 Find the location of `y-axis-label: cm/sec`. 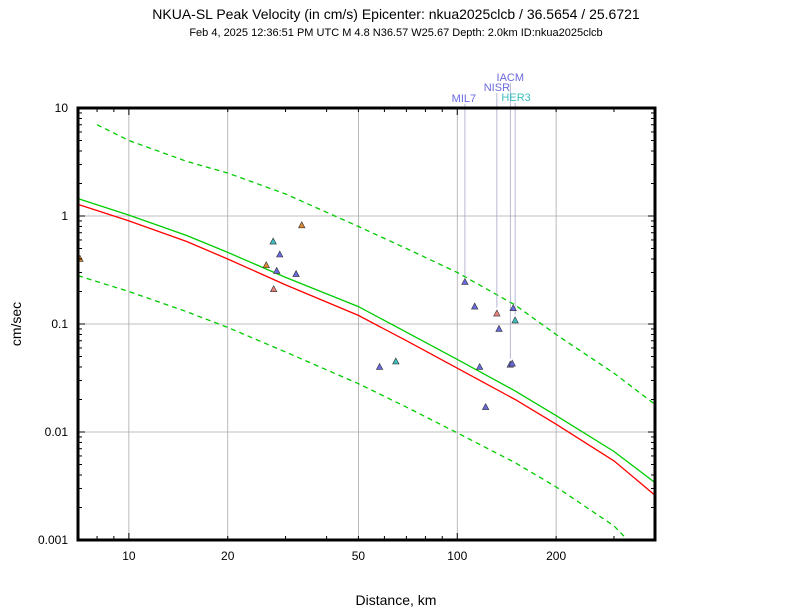

y-axis-label: cm/sec is located at coordinates (16, 324).